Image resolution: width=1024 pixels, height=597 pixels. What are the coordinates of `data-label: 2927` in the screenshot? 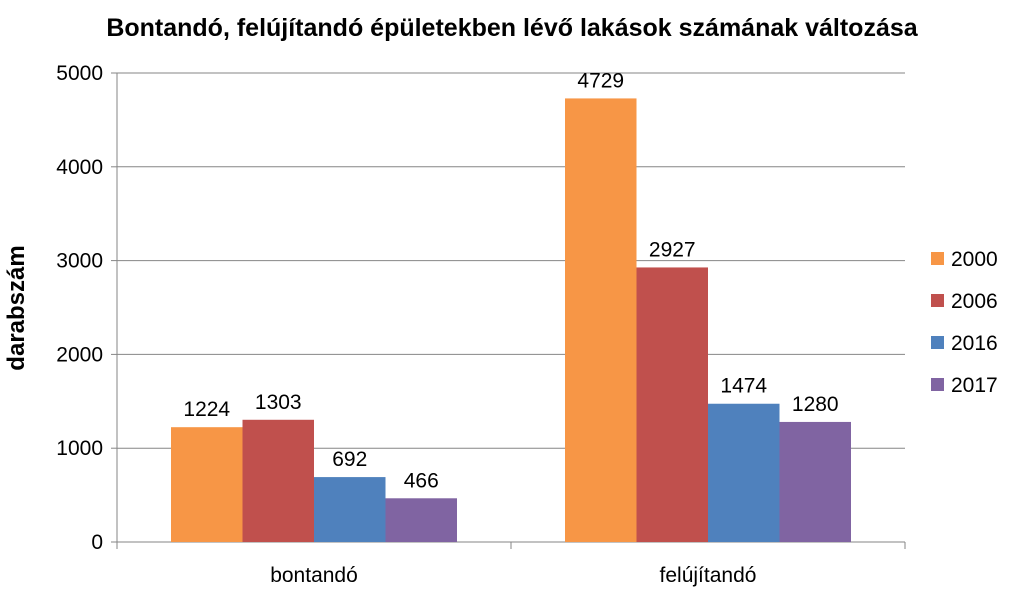 It's located at (672, 249).